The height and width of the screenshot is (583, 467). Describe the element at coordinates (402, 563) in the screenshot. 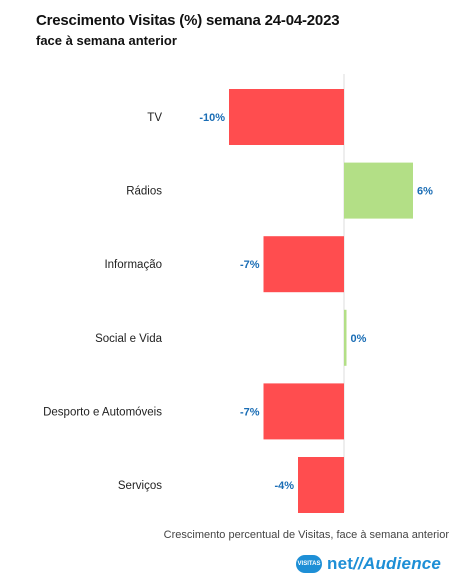

I see `logo-audience: Audience` at that location.